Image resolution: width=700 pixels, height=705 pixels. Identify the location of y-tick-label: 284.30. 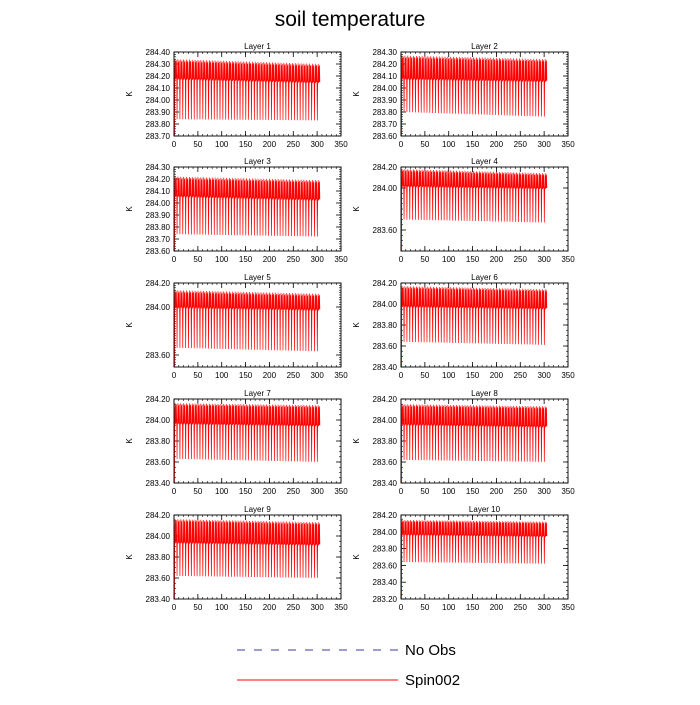
(158, 64).